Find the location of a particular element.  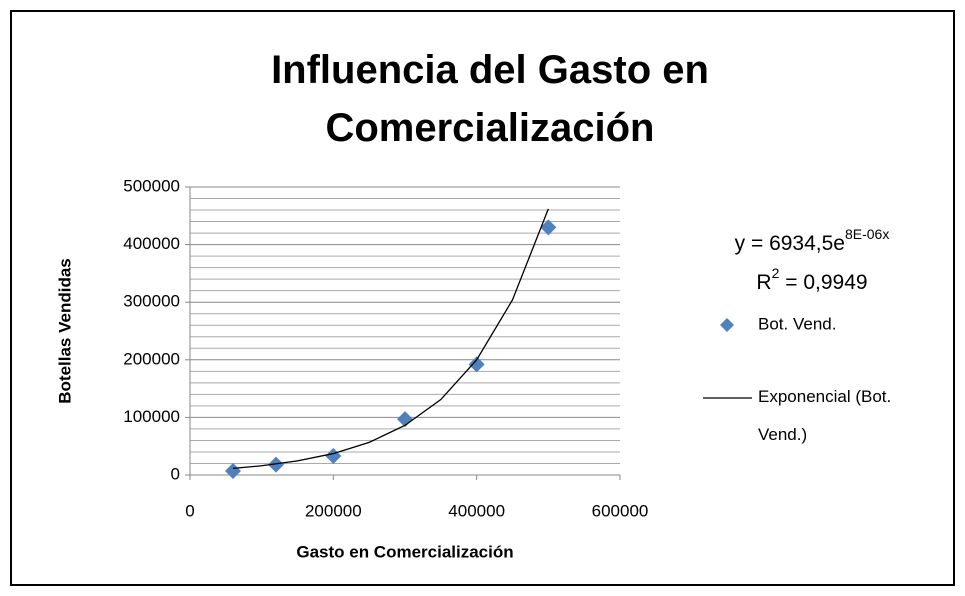

legend-label: Bot. Vend. is located at coordinates (797, 323).